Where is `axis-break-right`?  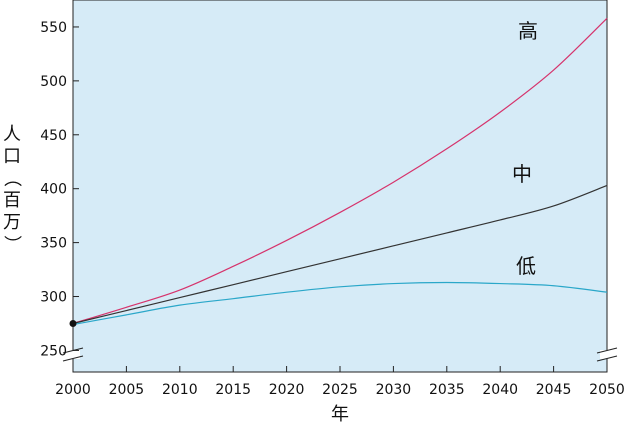
axis-break-right is located at coordinates (607, 354).